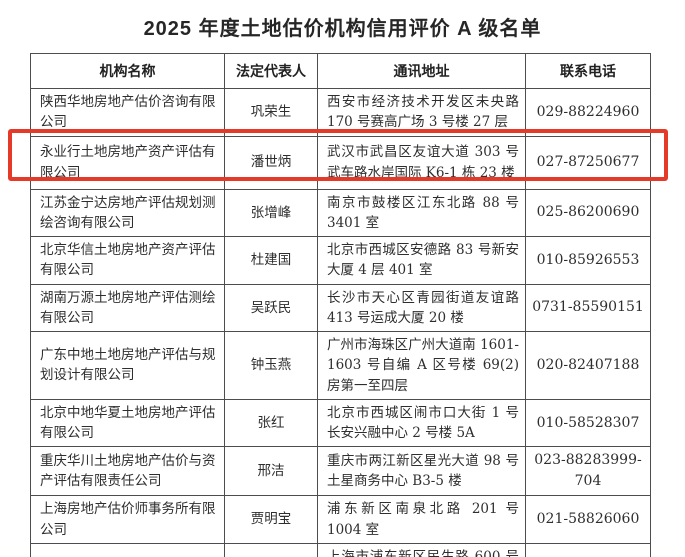 The height and width of the screenshot is (557, 685). What do you see at coordinates (588, 71) in the screenshot?
I see `column-header-phone: 联系电话` at bounding box center [588, 71].